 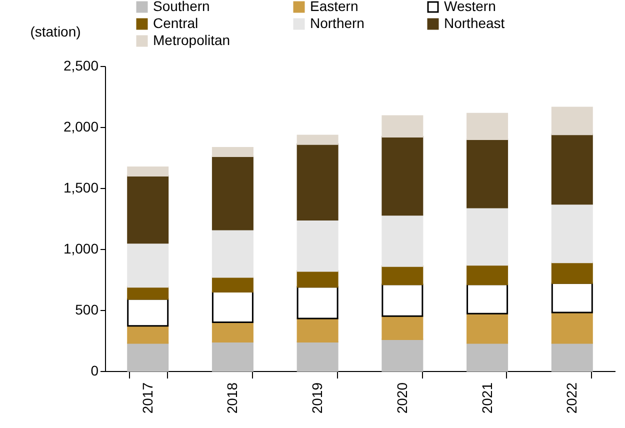 I want to click on y-tick-label: 1,500, so click(x=81, y=188).